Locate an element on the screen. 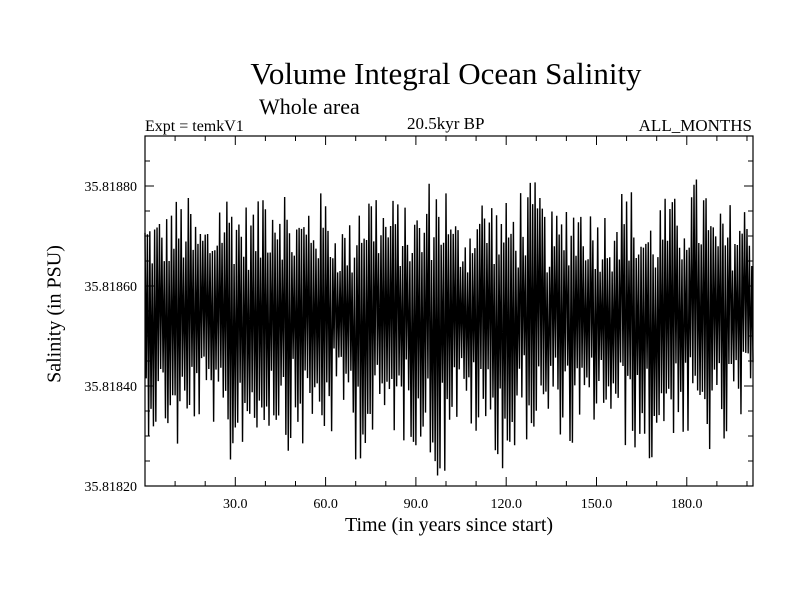 This screenshot has height=600, width=800. x-tick-label: 150.0 is located at coordinates (597, 504).